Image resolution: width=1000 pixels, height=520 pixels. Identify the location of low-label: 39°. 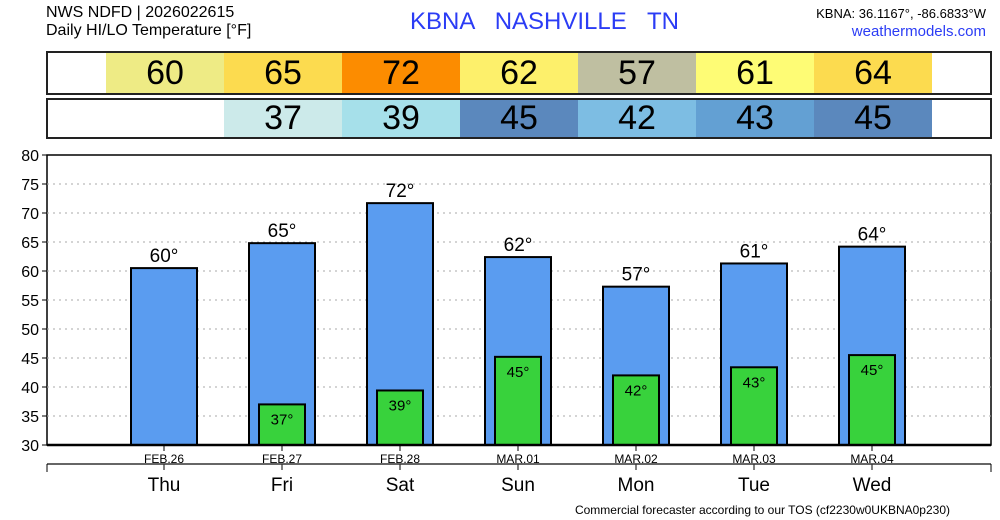
(400, 405).